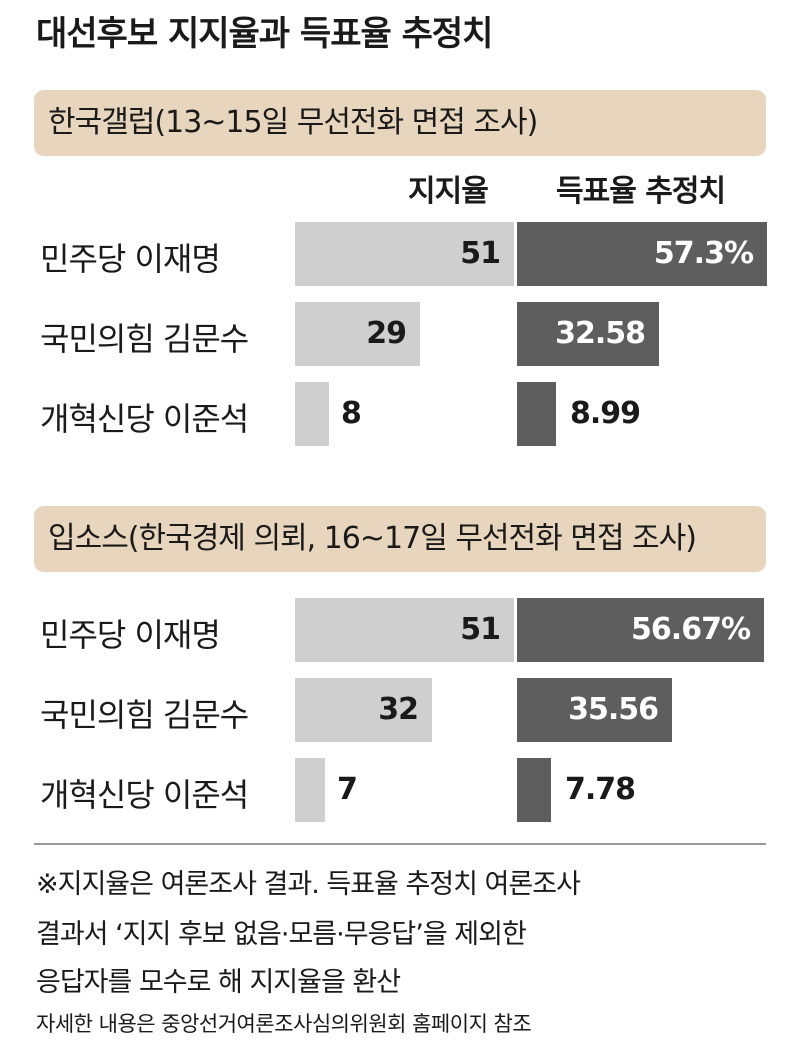 This screenshot has width=800, height=1057. What do you see at coordinates (448, 191) in the screenshot?
I see `column-header-support: 지지율` at bounding box center [448, 191].